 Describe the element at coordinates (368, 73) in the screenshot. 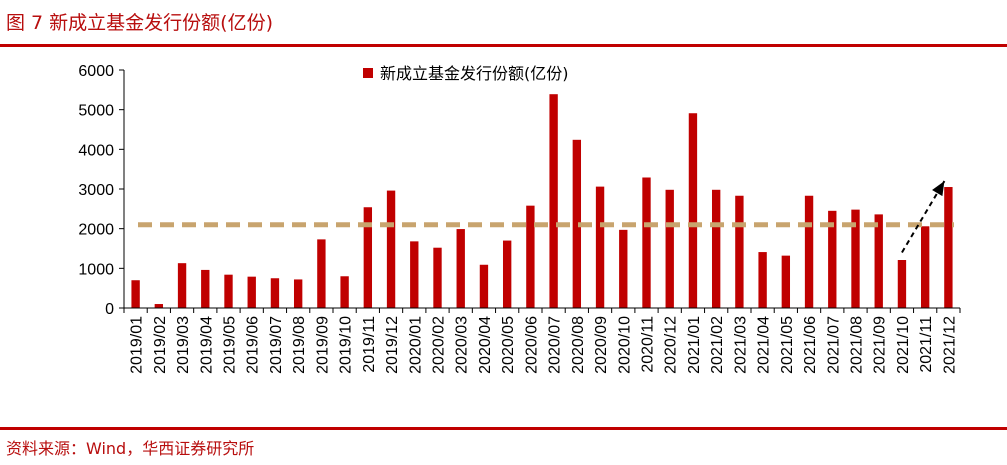

I see `legend-swatch` at that location.